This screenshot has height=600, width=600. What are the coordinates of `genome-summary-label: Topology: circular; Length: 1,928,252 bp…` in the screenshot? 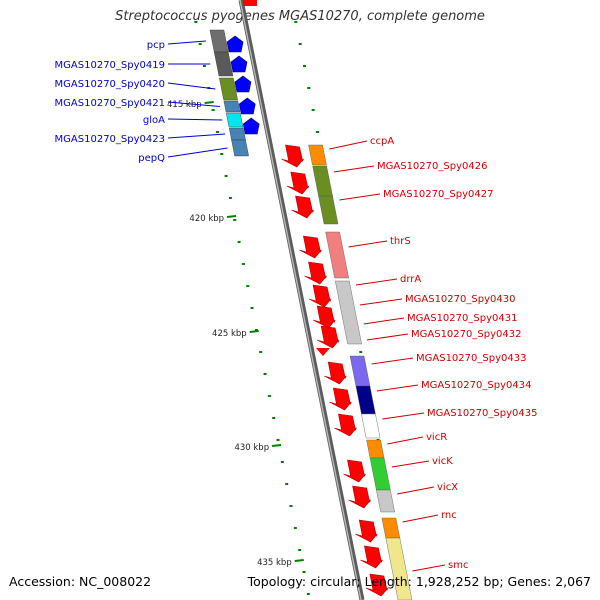 It's located at (419, 581).